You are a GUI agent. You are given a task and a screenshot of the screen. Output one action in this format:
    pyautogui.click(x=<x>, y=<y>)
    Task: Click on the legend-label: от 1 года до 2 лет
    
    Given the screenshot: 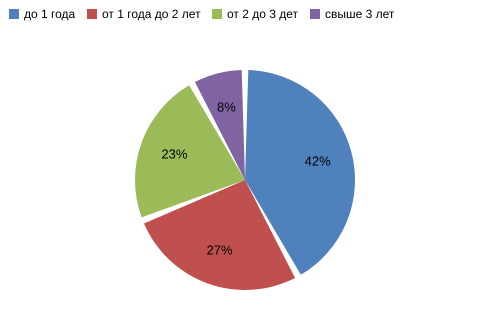 What is the action you would take?
    pyautogui.click(x=152, y=14)
    